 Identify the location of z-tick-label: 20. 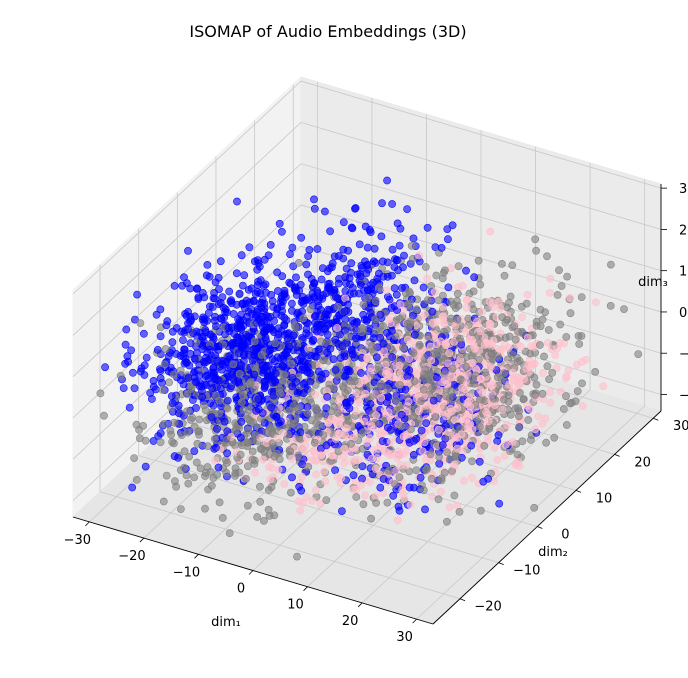
(683, 230).